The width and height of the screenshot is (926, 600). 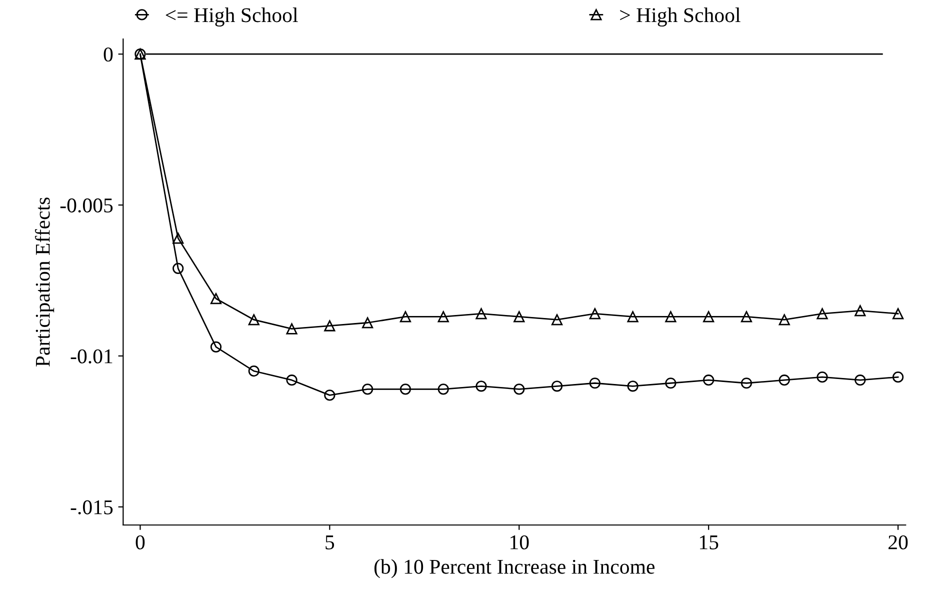 What do you see at coordinates (91, 356) in the screenshot?
I see `y-tick-label: -0.01` at bounding box center [91, 356].